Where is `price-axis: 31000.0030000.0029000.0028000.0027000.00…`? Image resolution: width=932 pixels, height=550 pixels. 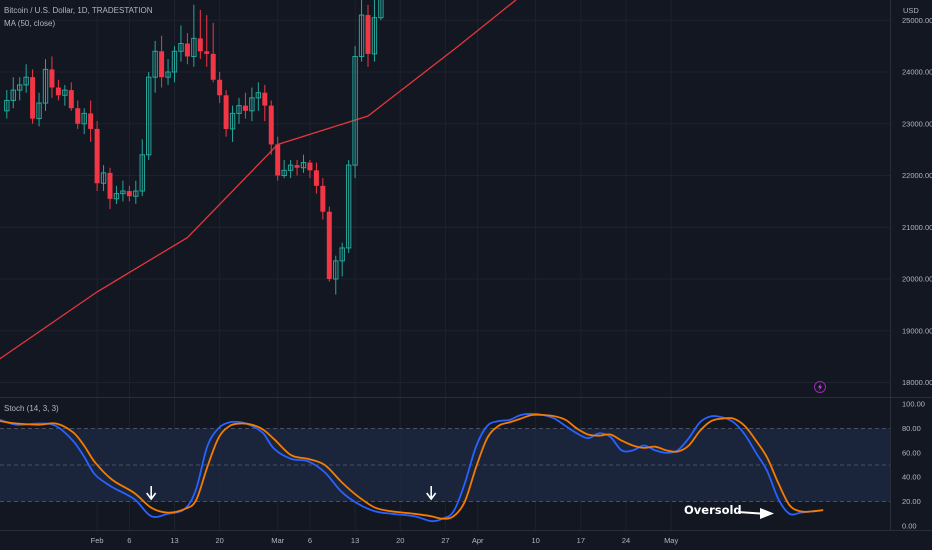
price-axis: 31000.0030000.0029000.0028000.0027000.00… is located at coordinates (917, 193).